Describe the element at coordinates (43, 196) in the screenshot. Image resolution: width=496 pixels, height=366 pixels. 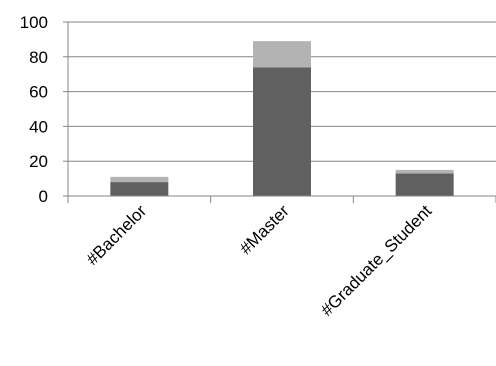
I see `y-tick-label-0: 0` at that location.